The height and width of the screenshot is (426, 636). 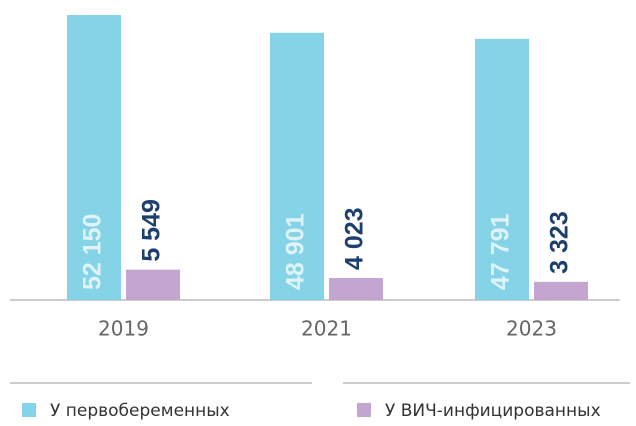 What do you see at coordinates (560, 242) in the screenshot?
I see `value-label: 3 323` at bounding box center [560, 242].